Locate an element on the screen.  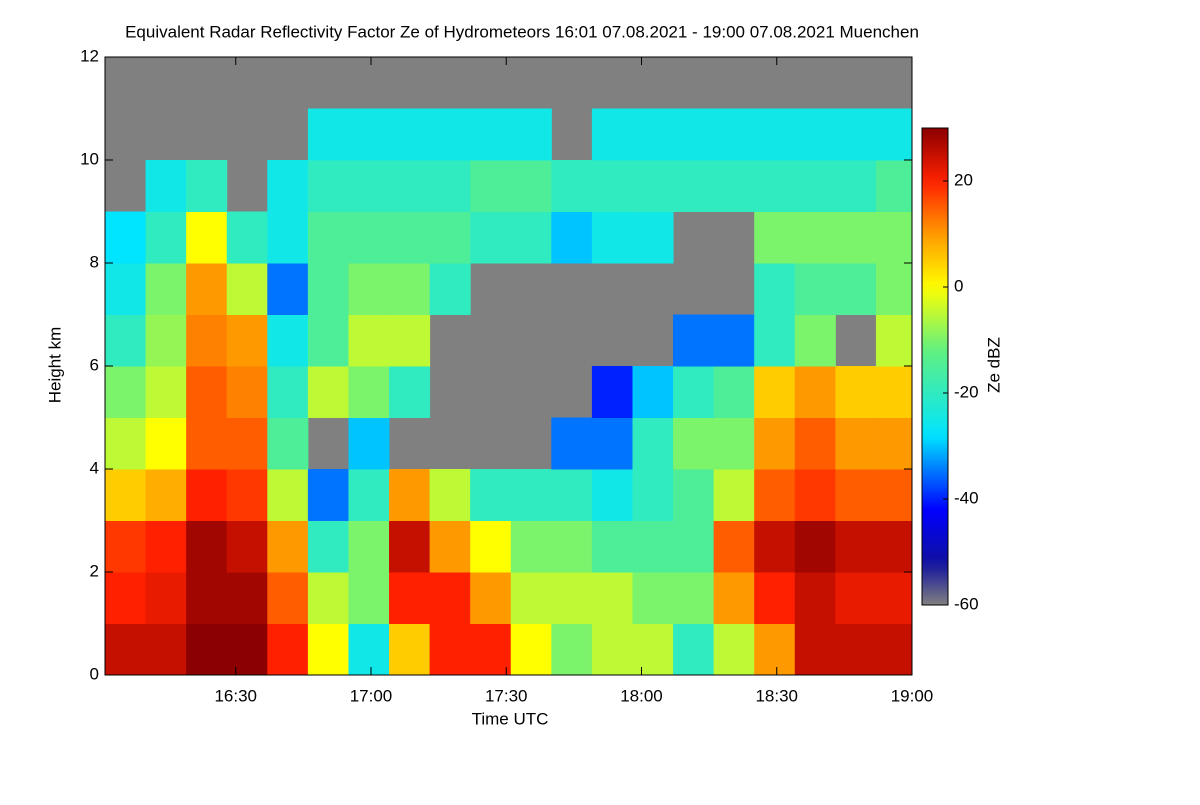
y-tick-label: 2 is located at coordinates (94, 570).